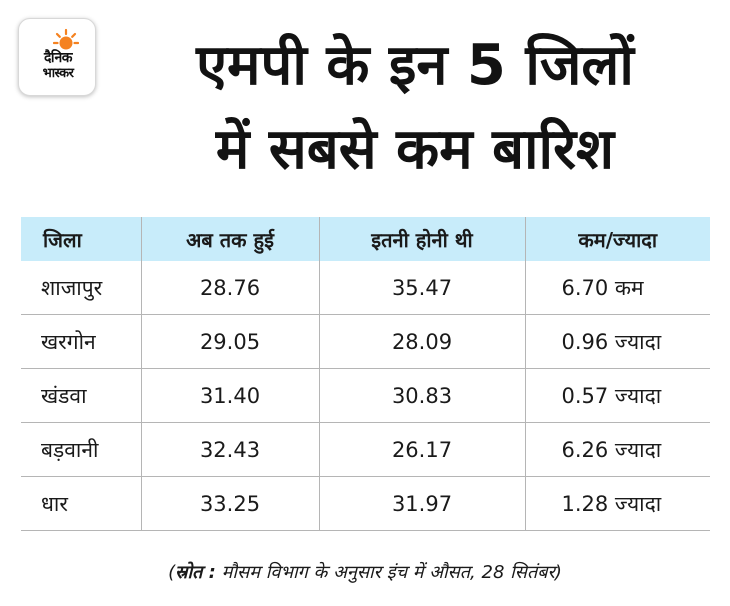 This screenshot has width=730, height=606. I want to click on district-cell: बड़वानी, so click(81, 449).